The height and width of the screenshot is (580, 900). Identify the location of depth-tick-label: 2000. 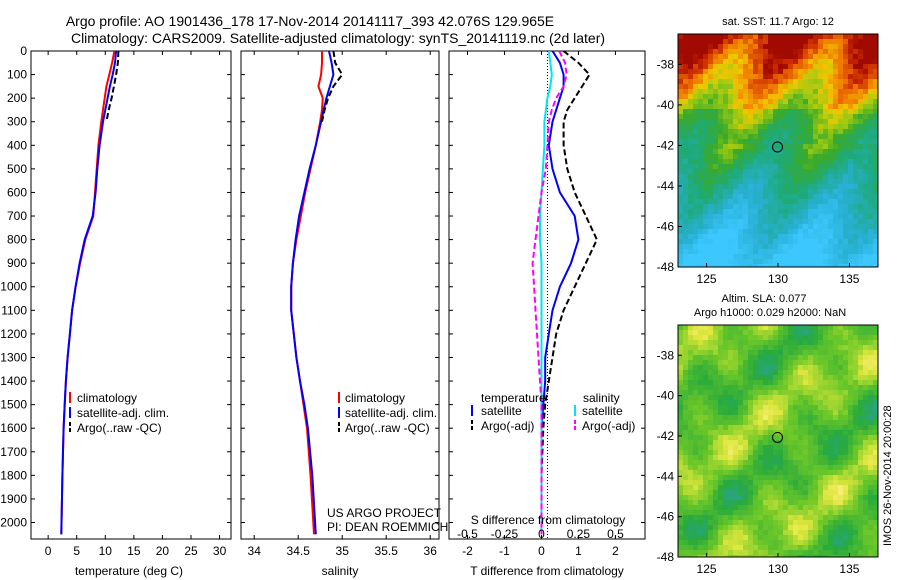
(13, 522).